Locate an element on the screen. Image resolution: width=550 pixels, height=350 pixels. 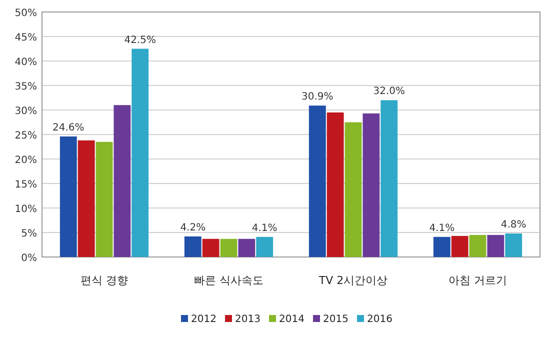
data-label: 42.5% is located at coordinates (140, 40).